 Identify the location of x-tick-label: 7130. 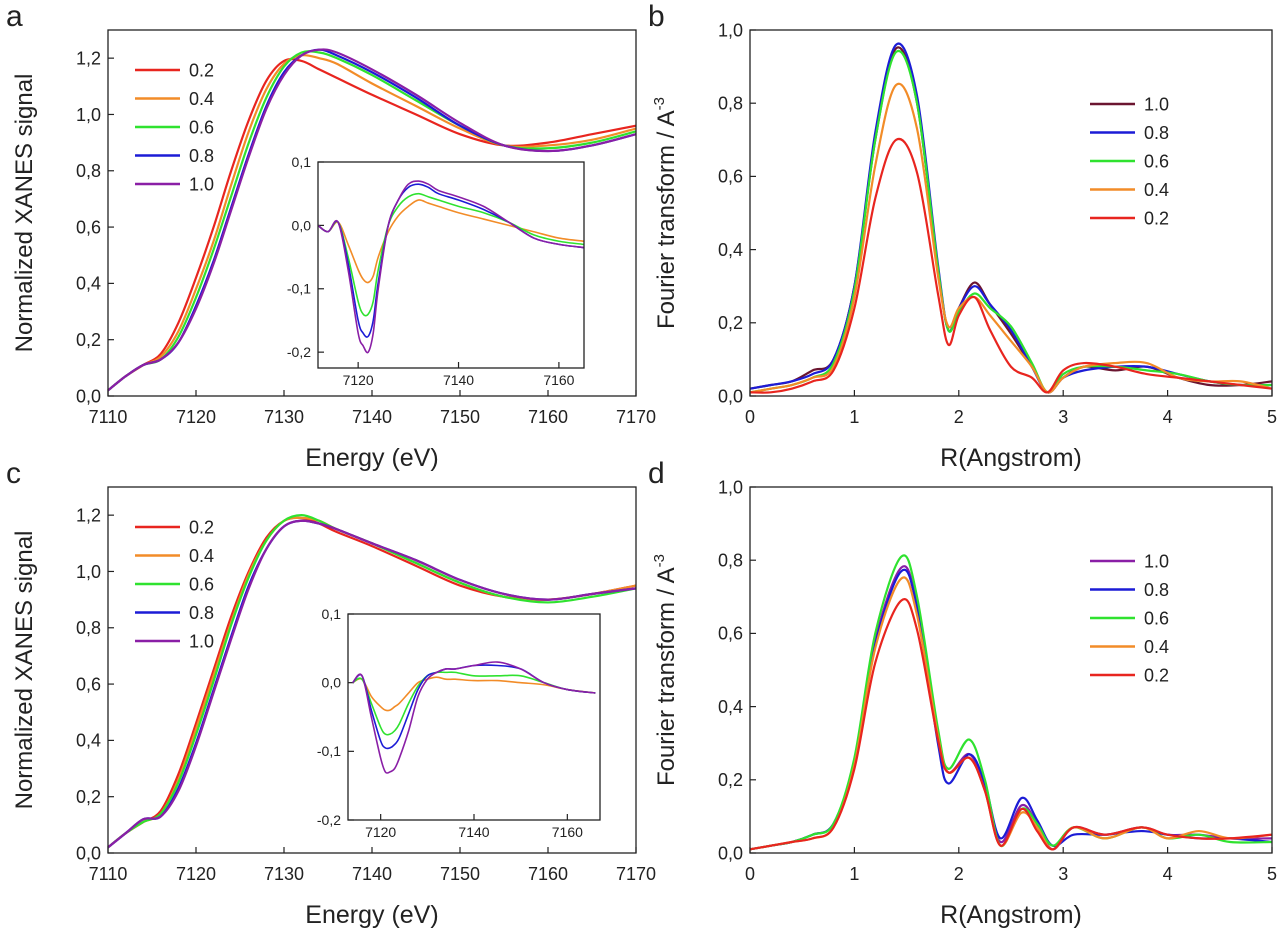
(284, 417).